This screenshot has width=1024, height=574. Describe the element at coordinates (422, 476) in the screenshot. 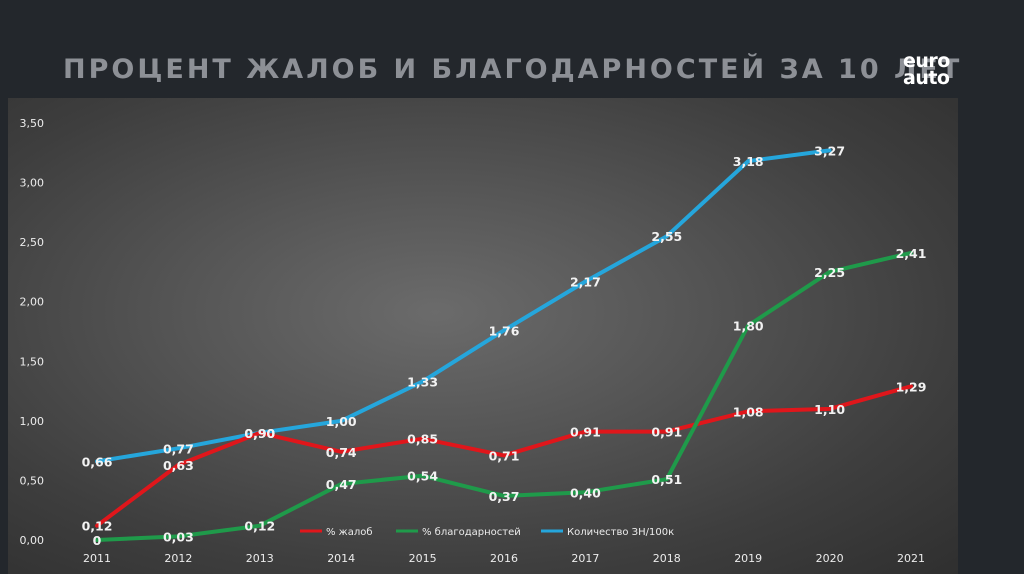

I see `data-label: 0,54` at that location.